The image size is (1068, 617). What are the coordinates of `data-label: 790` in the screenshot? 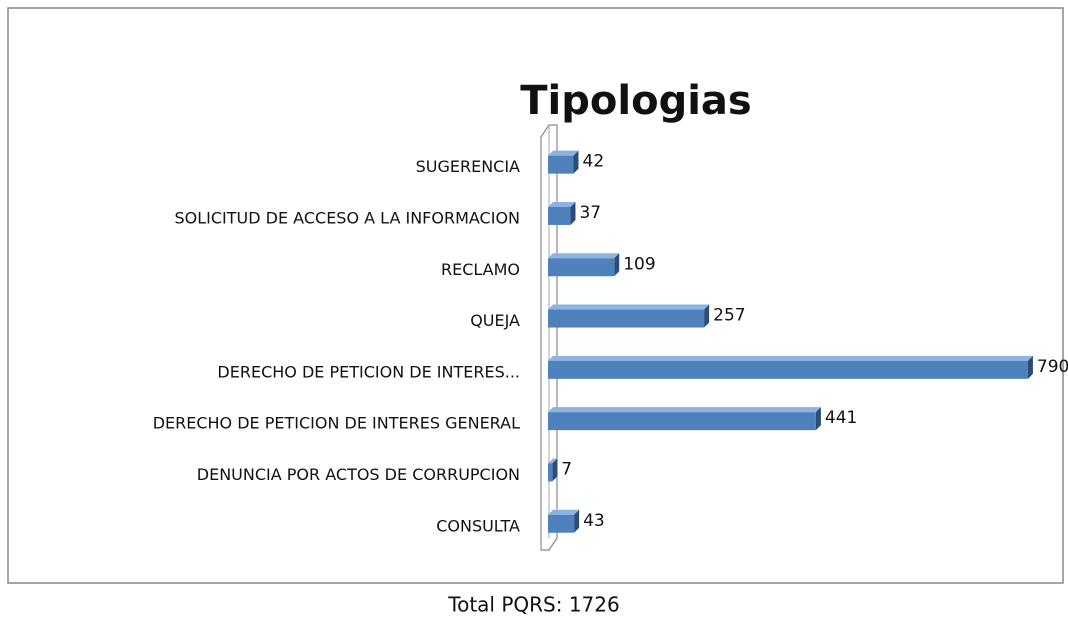 It's located at (1052, 367).